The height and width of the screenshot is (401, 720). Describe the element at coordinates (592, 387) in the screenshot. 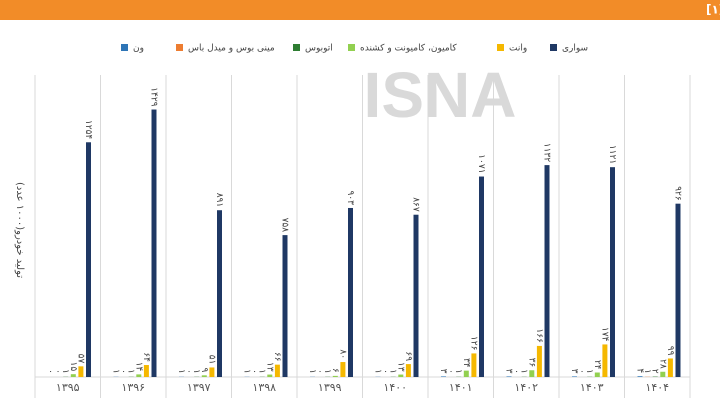

I see `x-tick-label: ۱۴۰۳` at that location.